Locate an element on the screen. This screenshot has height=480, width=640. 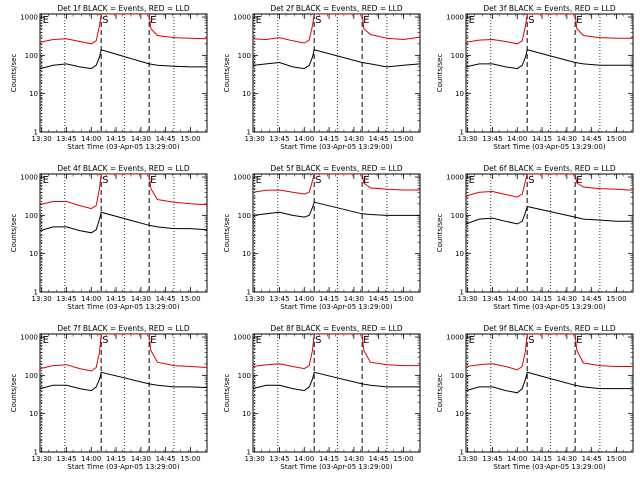
panel-title: Det 8f BLACK = Events, RED = LLD is located at coordinates (336, 328).